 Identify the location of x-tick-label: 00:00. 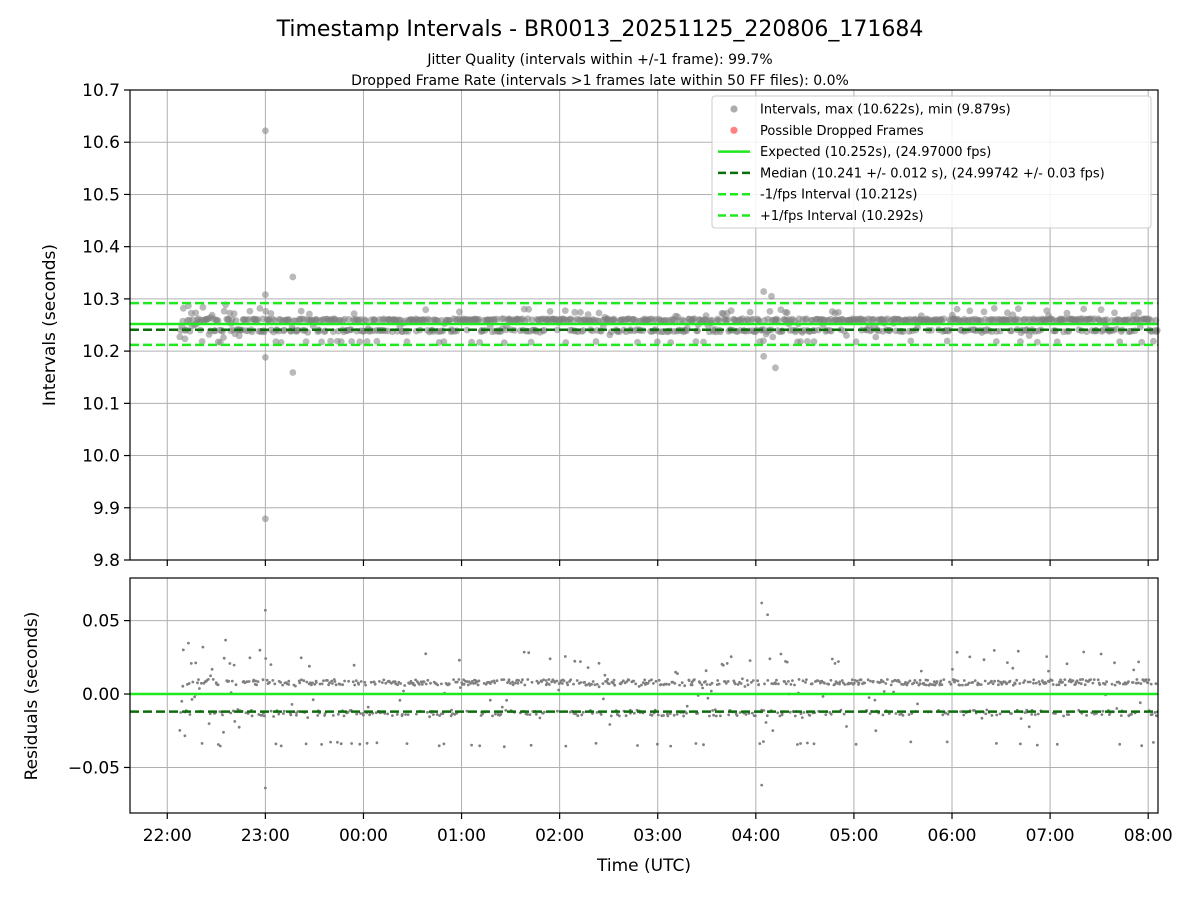
(363, 836).